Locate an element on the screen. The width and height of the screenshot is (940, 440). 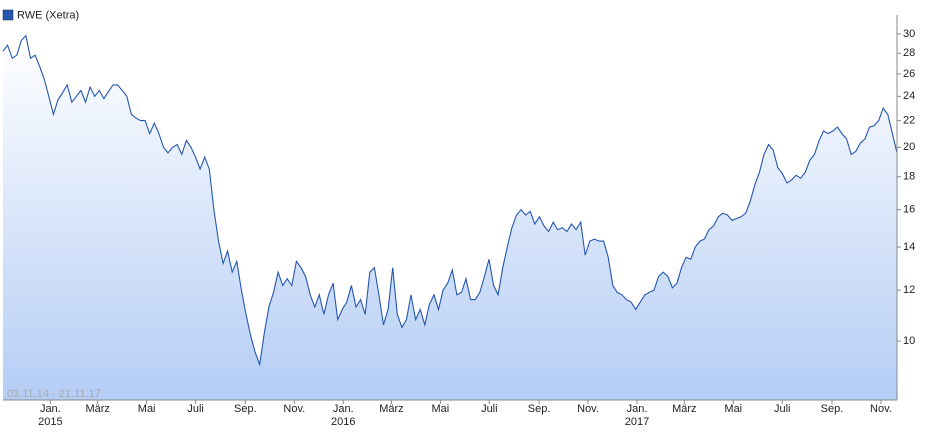
x-year-label: 2015 is located at coordinates (50, 422).